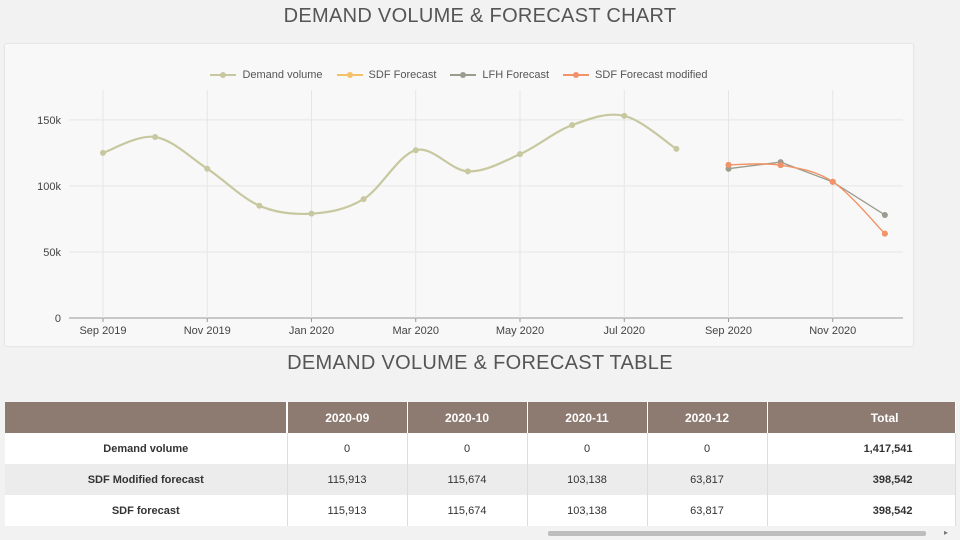  What do you see at coordinates (416, 331) in the screenshot?
I see `x-tick-label: Mar 2020` at bounding box center [416, 331].